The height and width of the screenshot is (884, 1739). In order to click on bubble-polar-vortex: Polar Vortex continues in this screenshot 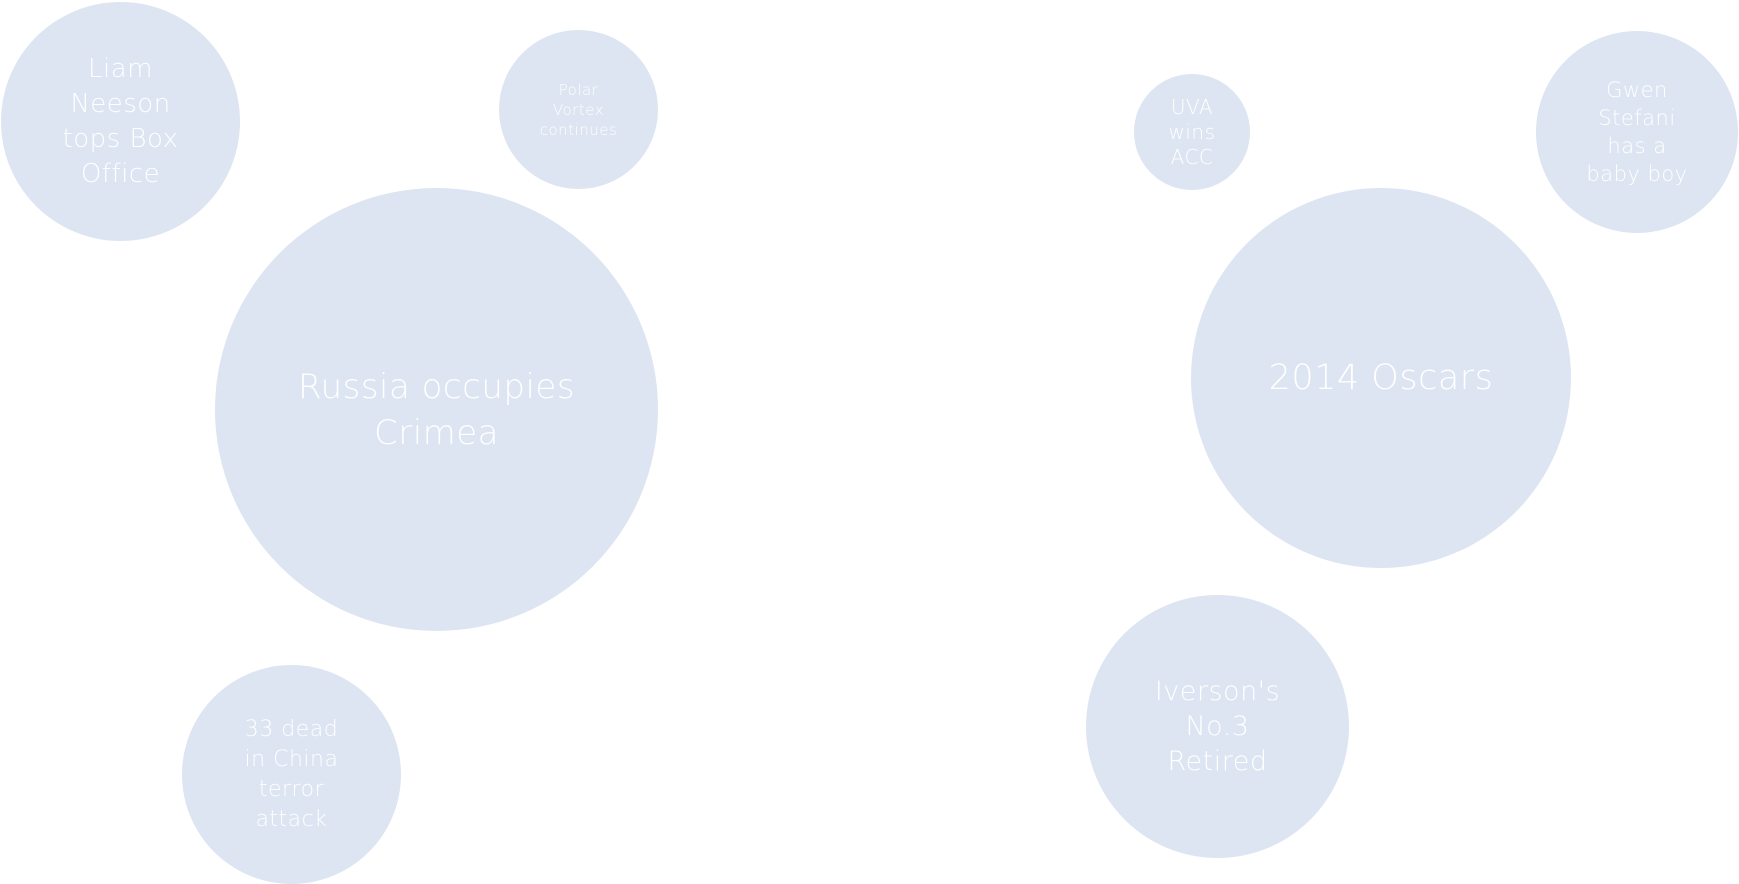, I will do `click(578, 109)`.